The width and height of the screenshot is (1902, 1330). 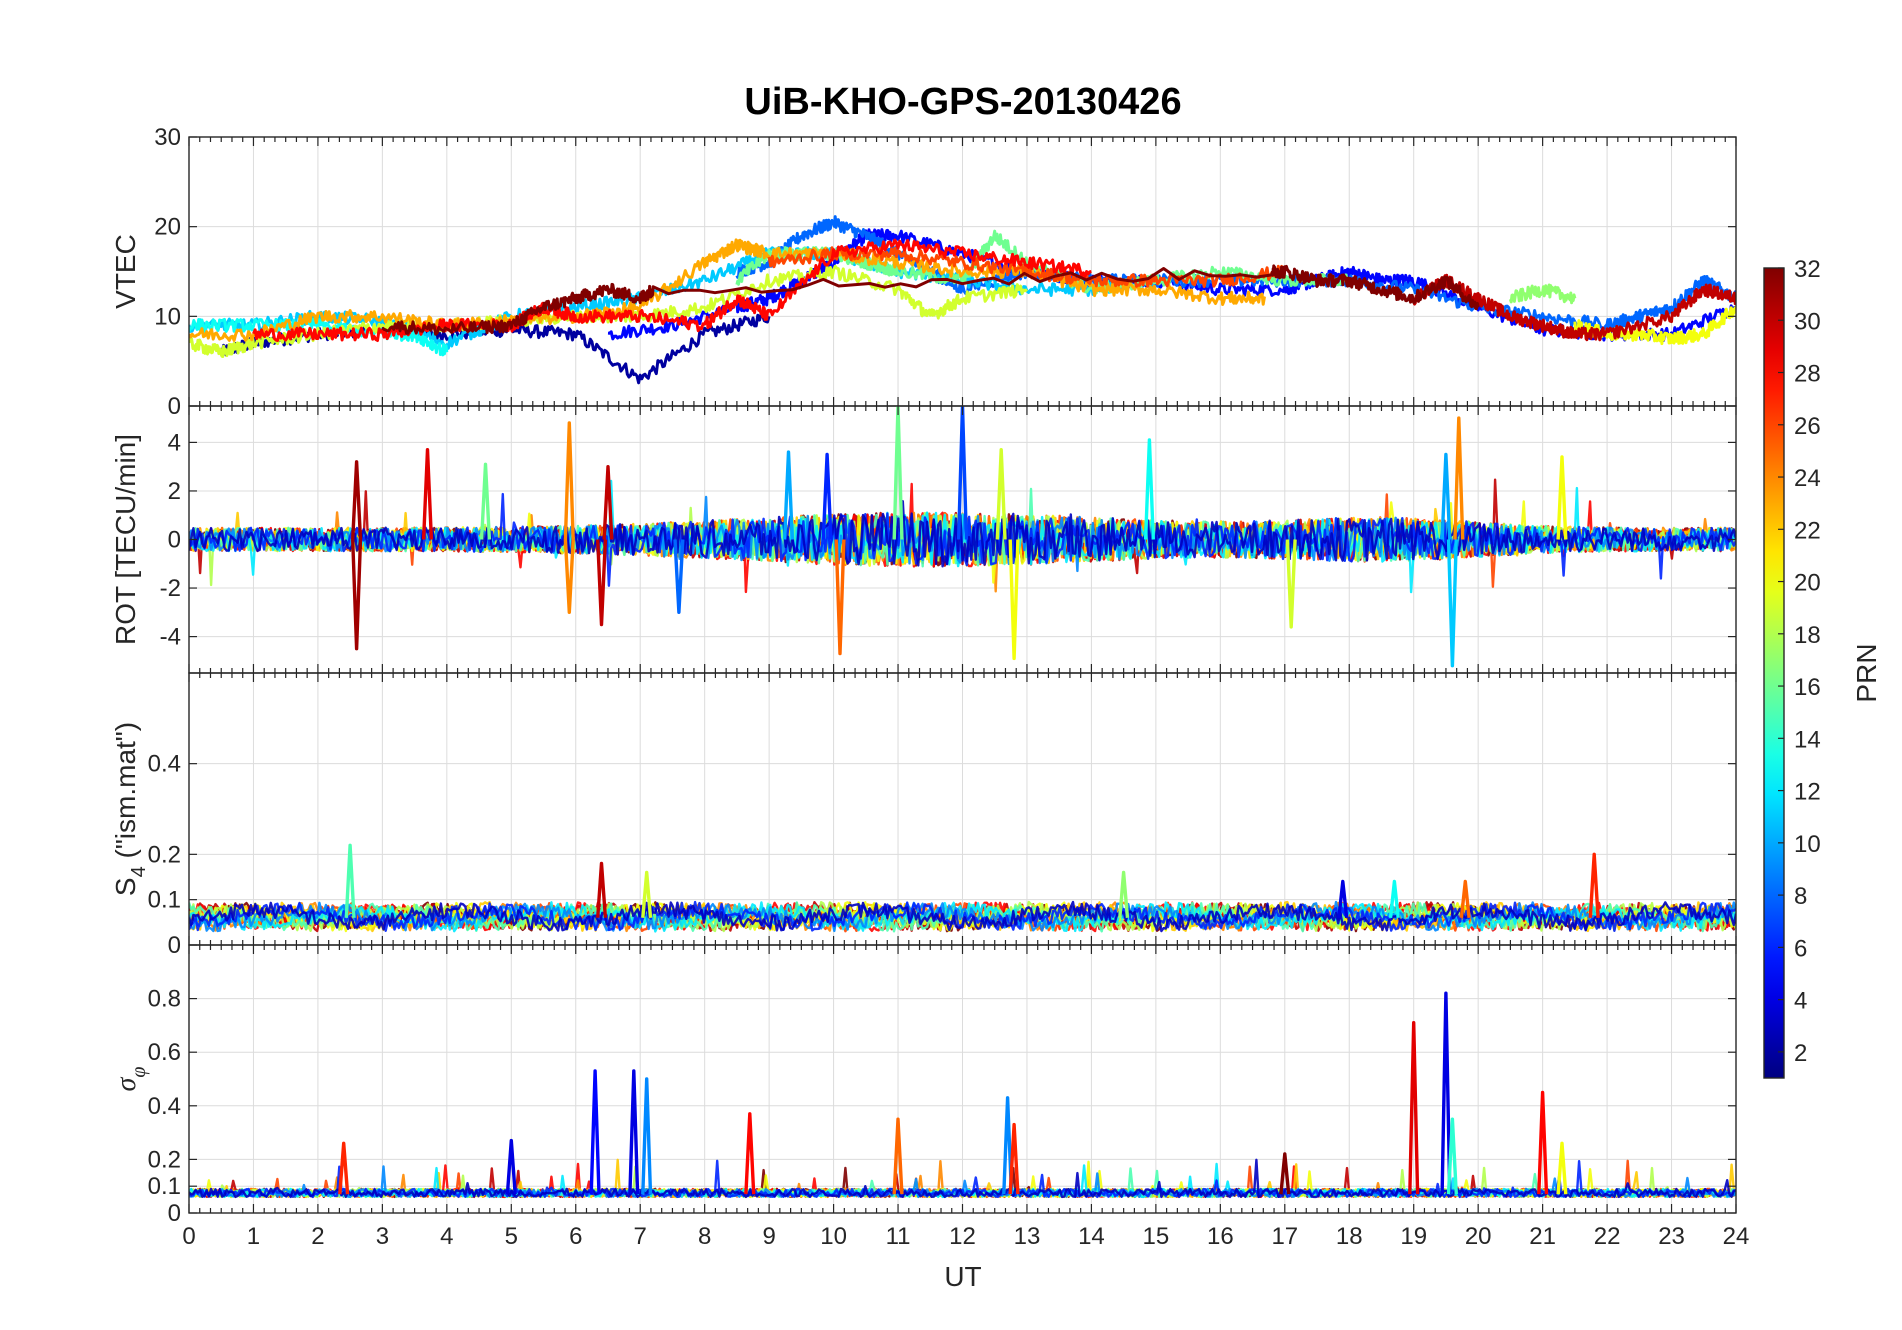 I want to click on x-tick-label: 19, so click(x=1413, y=1236).